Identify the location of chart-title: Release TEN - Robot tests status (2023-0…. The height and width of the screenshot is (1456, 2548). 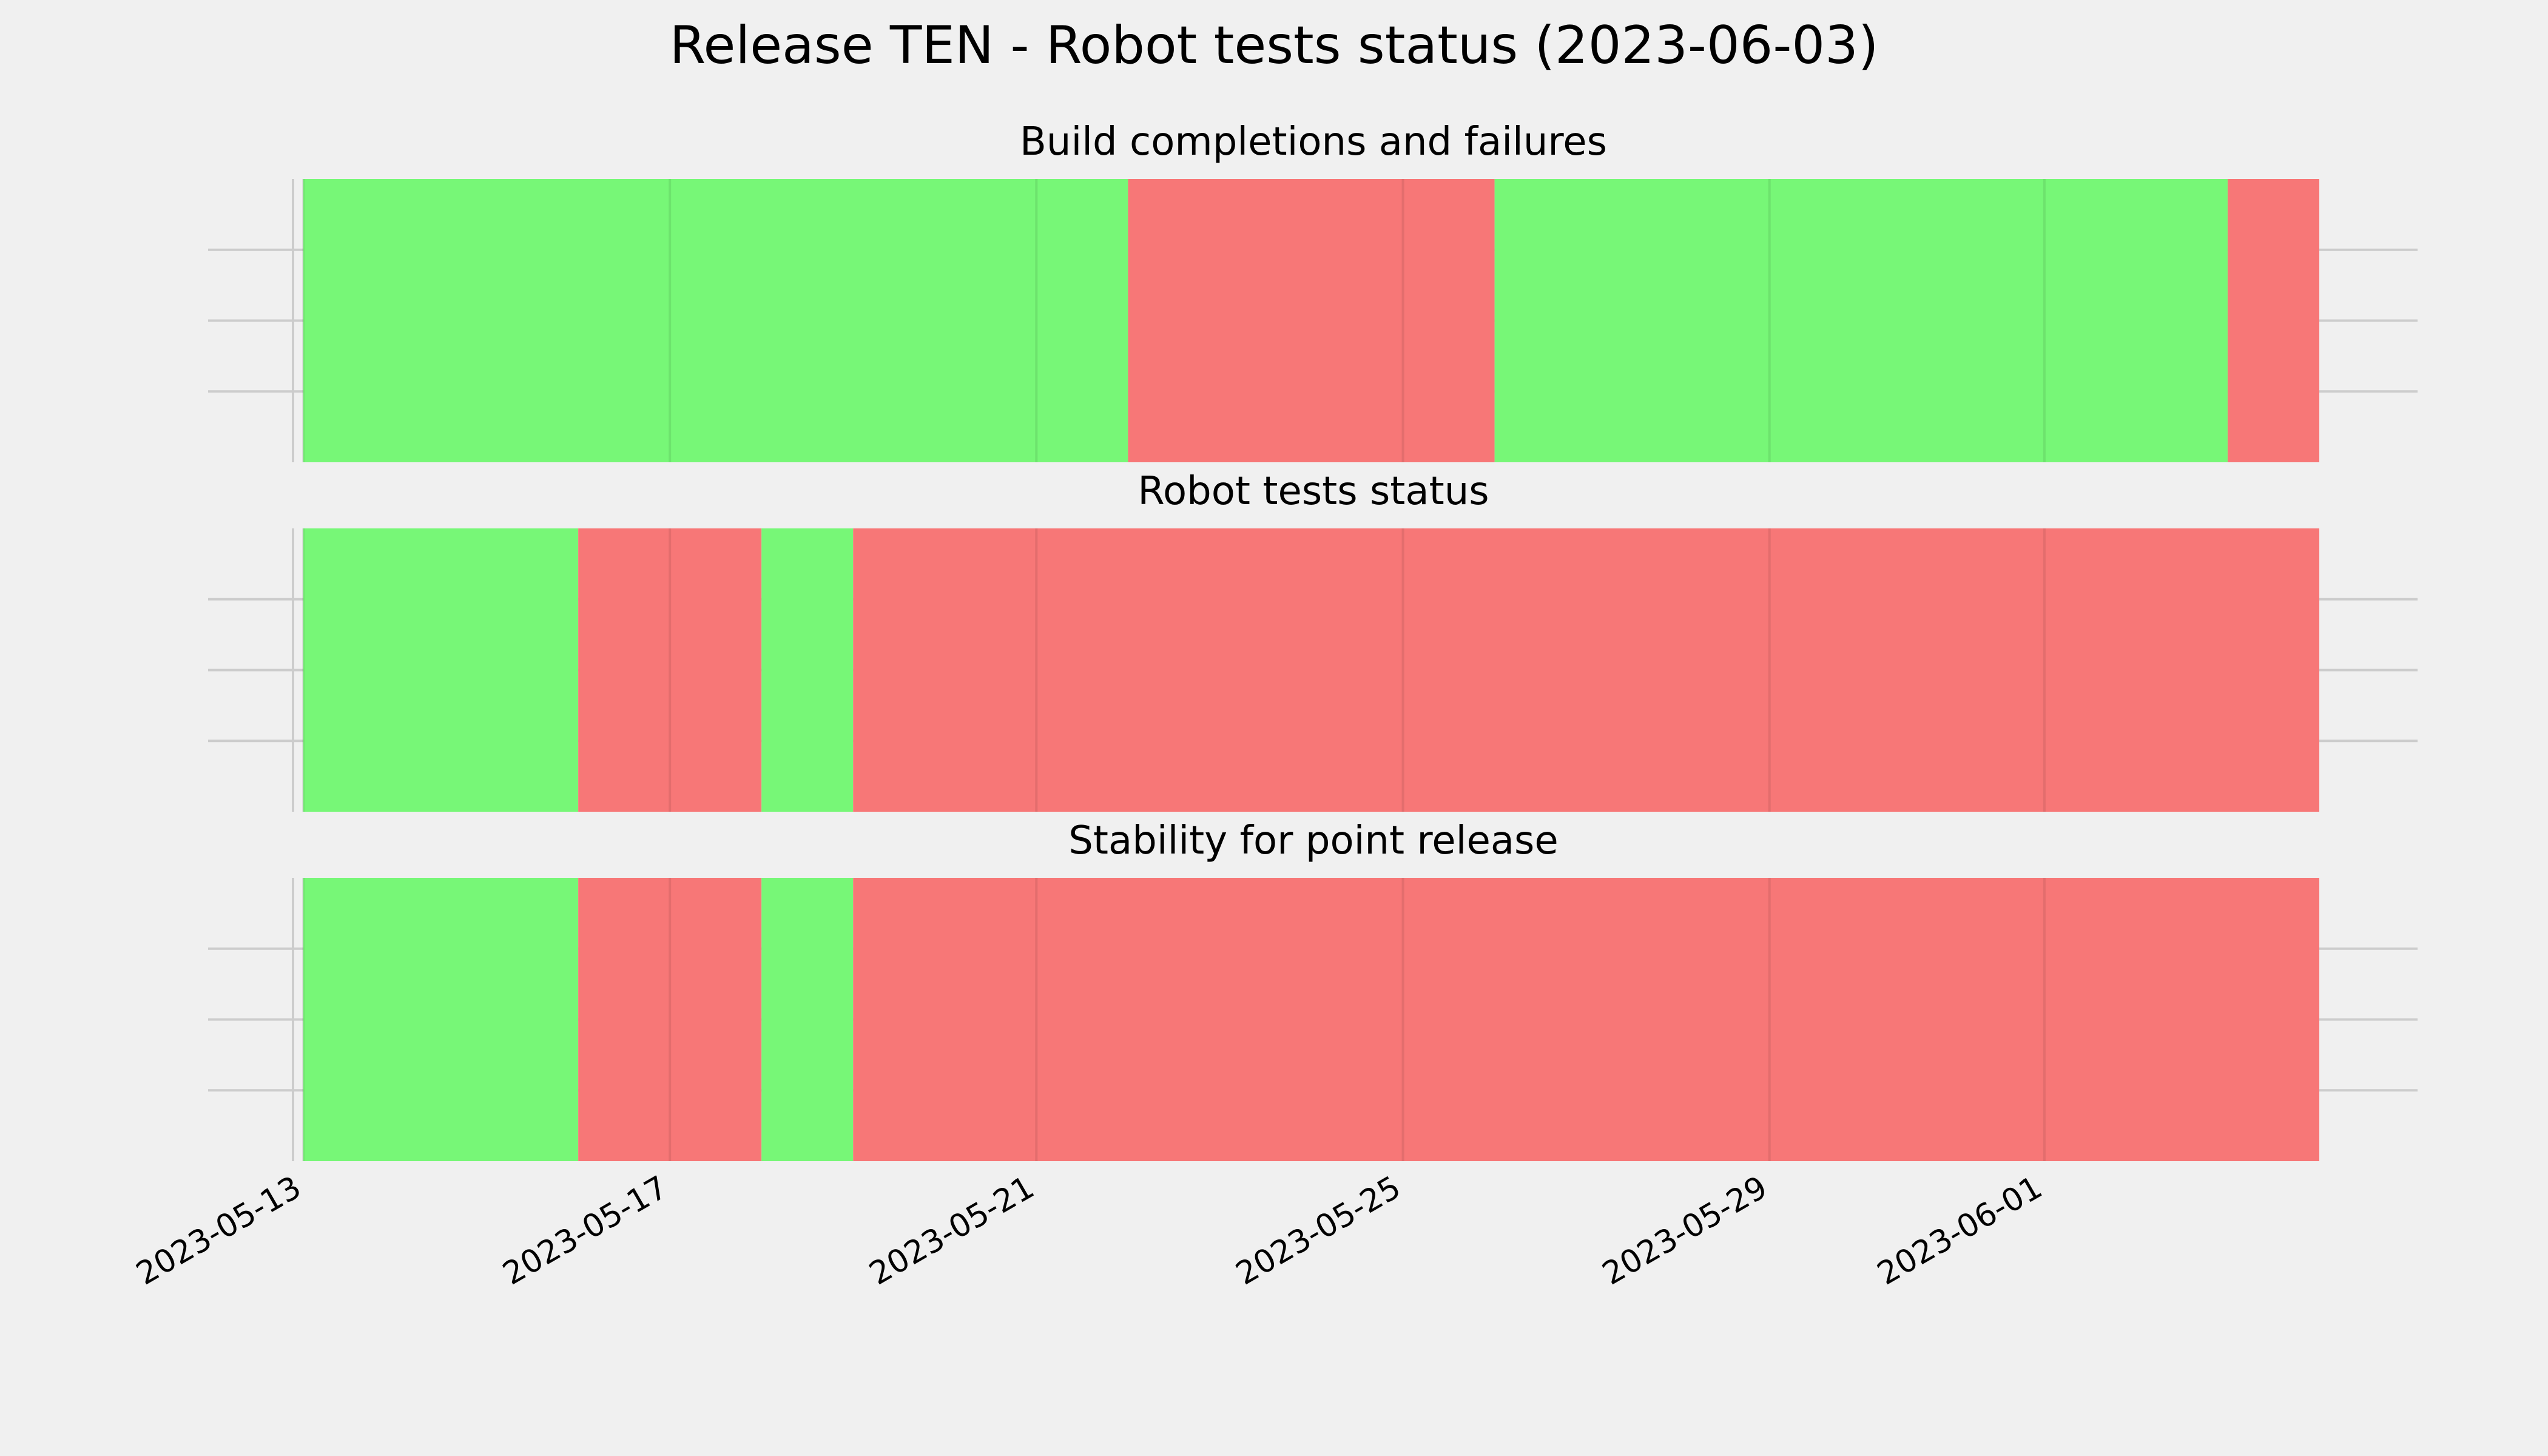
(1274, 45).